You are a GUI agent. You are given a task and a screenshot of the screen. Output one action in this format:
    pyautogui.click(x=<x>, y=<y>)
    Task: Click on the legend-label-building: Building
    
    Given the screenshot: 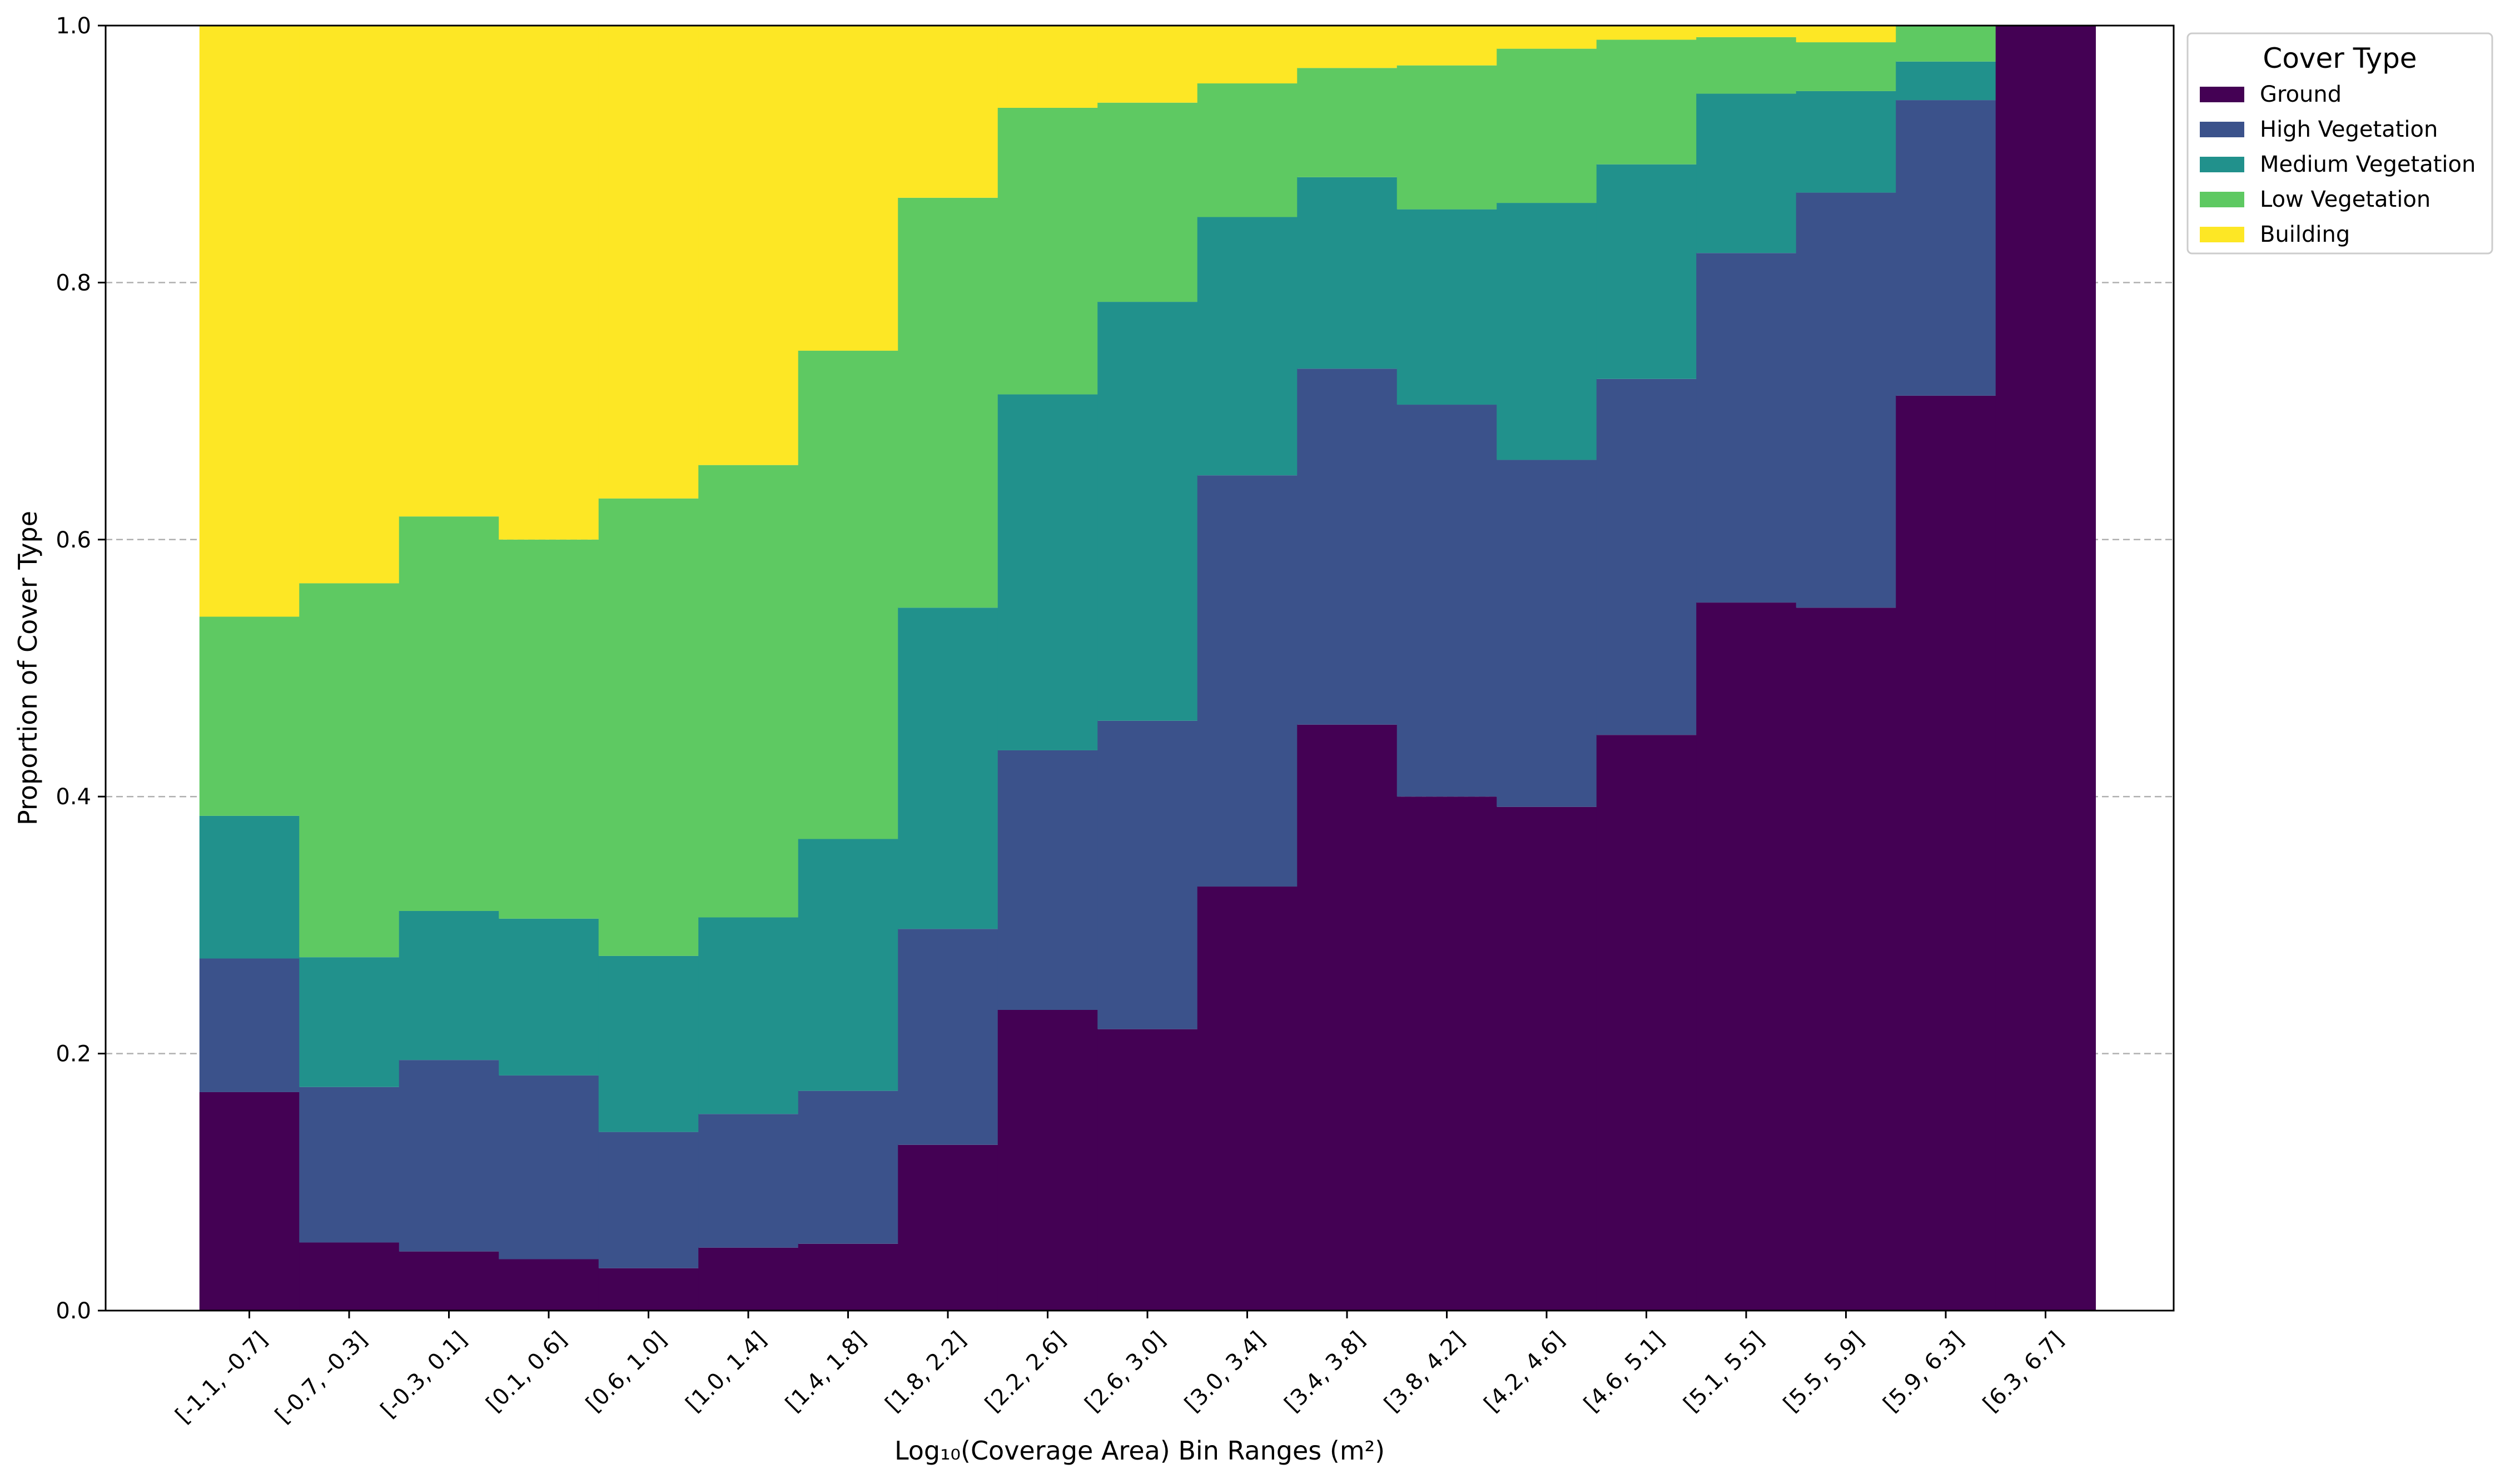 What is the action you would take?
    pyautogui.click(x=2305, y=235)
    